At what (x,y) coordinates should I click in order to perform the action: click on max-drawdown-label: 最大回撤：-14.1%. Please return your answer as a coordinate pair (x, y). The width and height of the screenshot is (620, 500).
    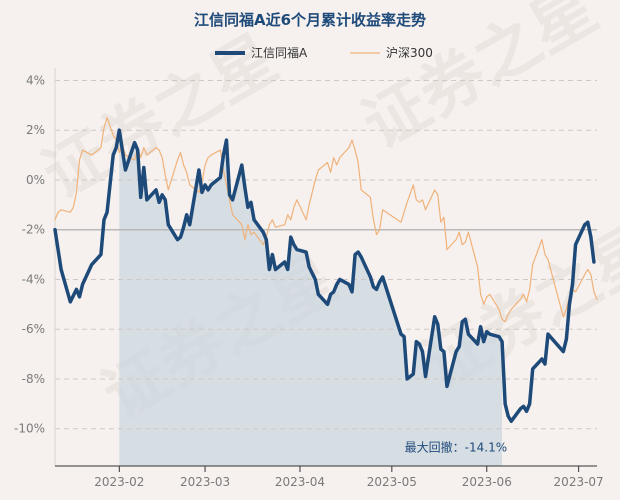
    Looking at the image, I should click on (456, 447).